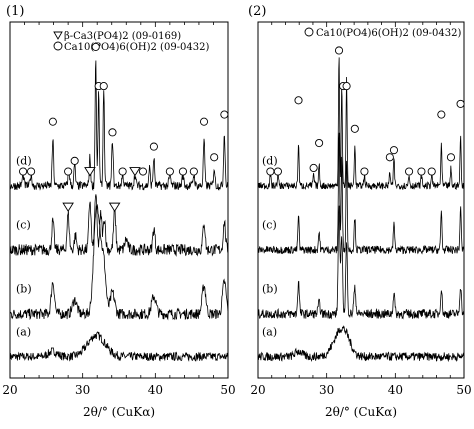  Describe the element at coordinates (119, 412) in the screenshot. I see `panel-1-x-axis-label: 2θ/° (CuKα)` at that location.